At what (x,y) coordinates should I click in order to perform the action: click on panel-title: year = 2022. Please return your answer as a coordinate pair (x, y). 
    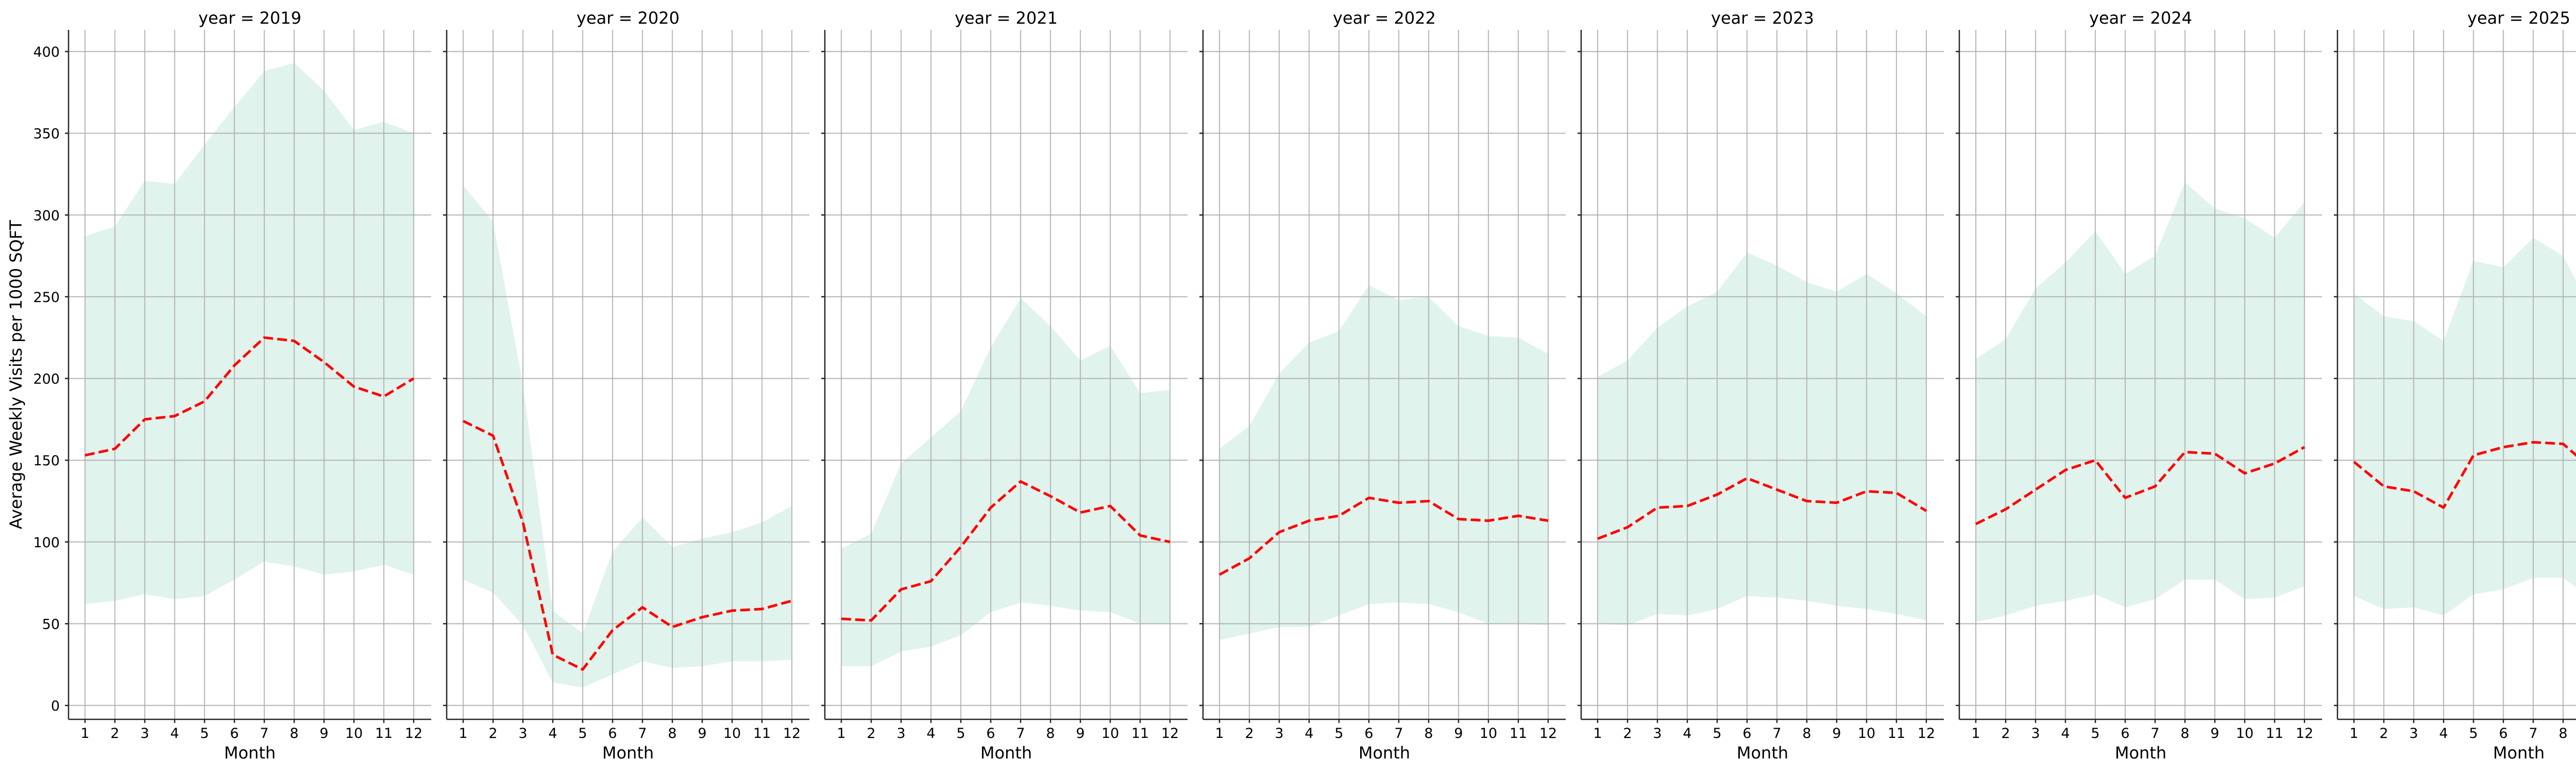
    Looking at the image, I should click on (1384, 18).